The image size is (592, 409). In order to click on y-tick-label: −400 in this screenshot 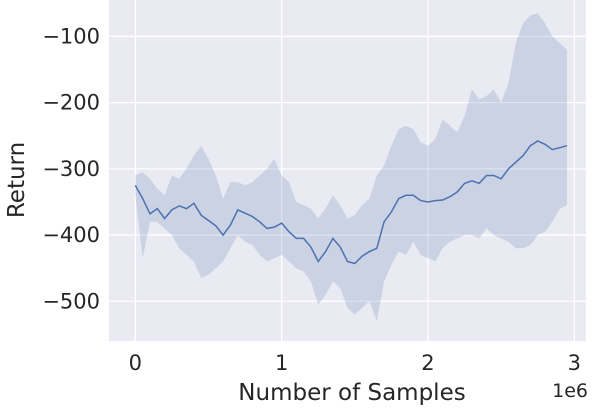, I will do `click(71, 235)`.